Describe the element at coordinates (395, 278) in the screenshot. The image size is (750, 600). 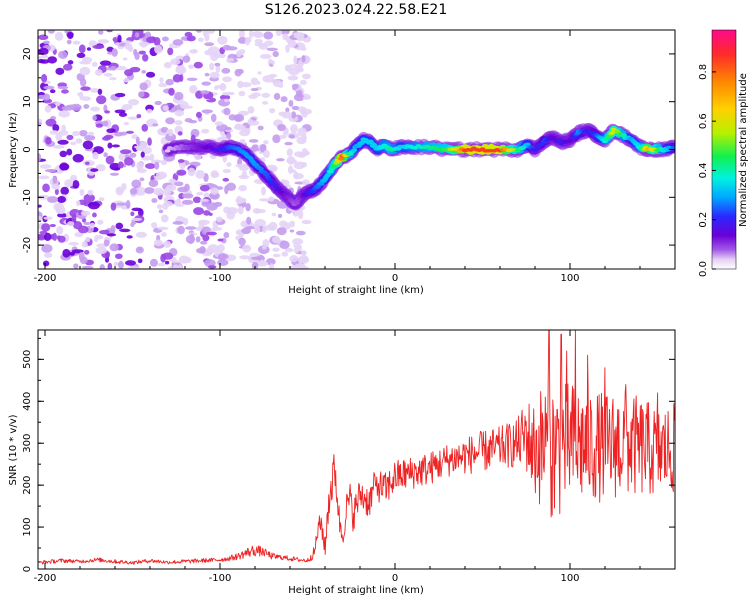
I see `spectrogram-x-tick-label: 0` at that location.